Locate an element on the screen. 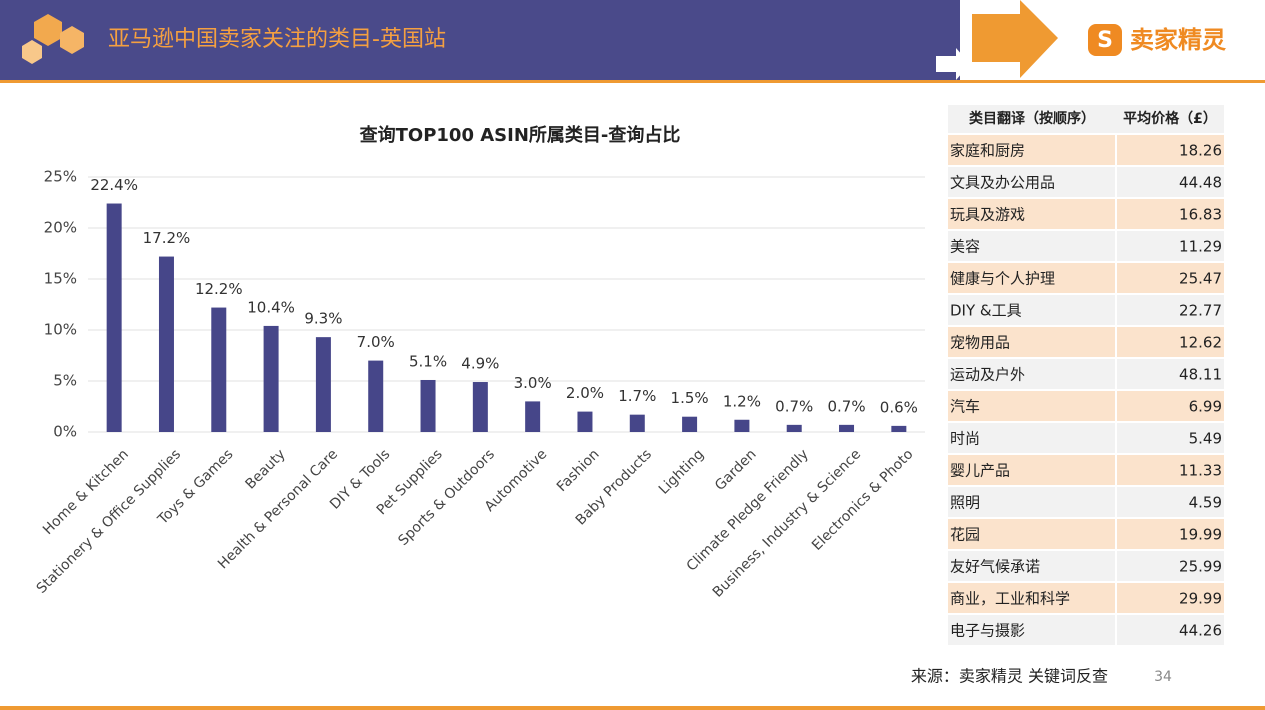 Image resolution: width=1265 pixels, height=710 pixels. y-tick-label: 10% is located at coordinates (60, 330).